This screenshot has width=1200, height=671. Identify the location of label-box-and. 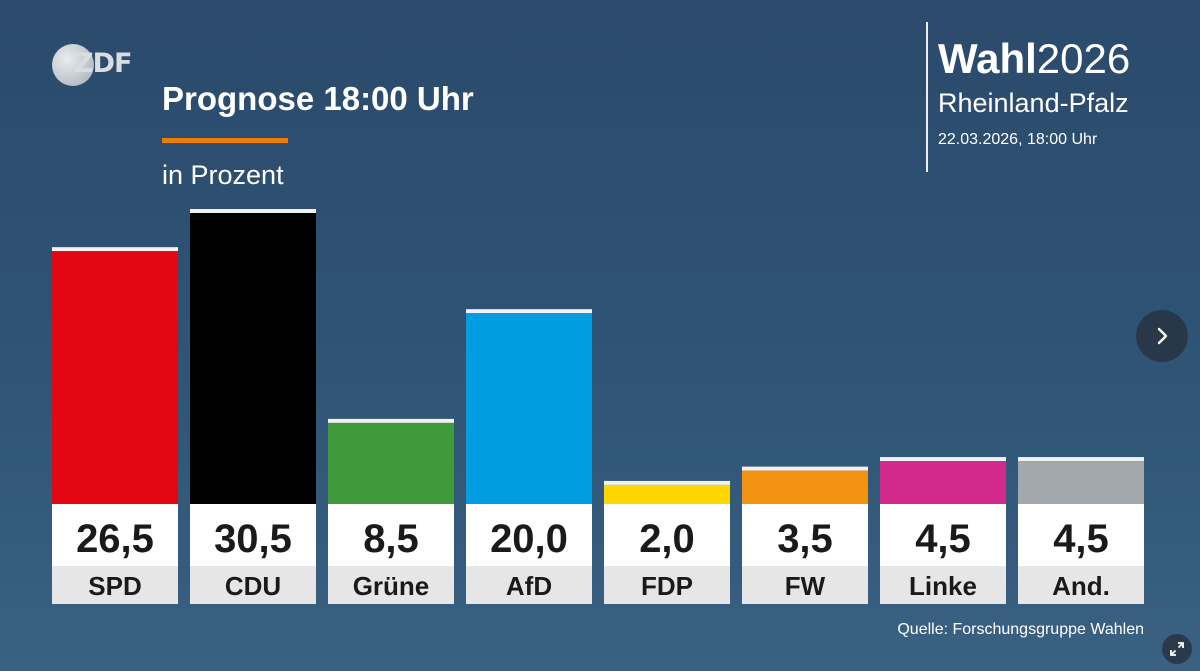
(1081, 585).